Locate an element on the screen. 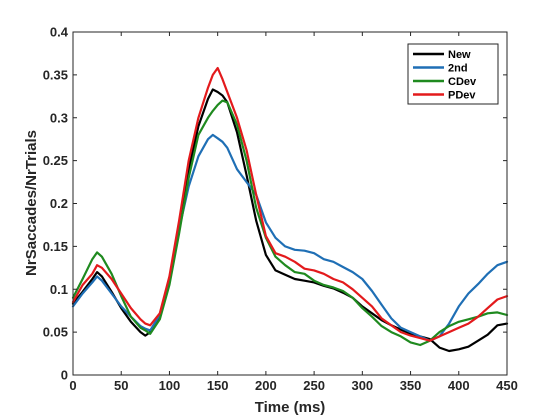 This screenshot has height=420, width=560. x-axis-label: Time (ms) is located at coordinates (290, 407).